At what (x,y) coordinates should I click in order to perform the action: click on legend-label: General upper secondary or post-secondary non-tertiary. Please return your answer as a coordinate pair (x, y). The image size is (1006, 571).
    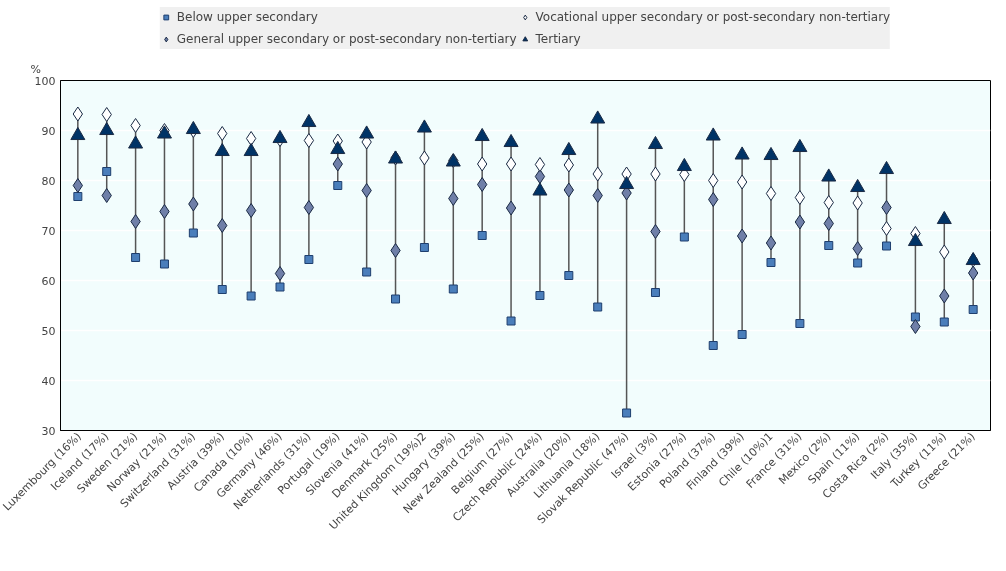
    Looking at the image, I should click on (346, 38).